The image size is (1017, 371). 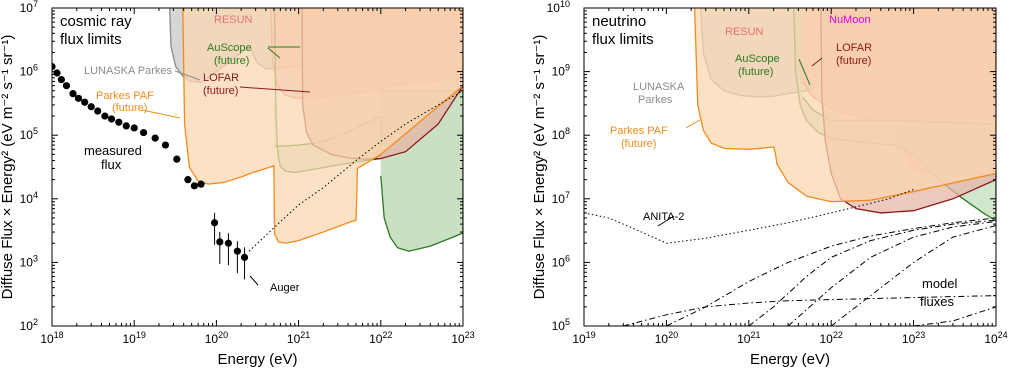 I want to click on x-axis-label: Energy (eV), so click(x=257, y=359).